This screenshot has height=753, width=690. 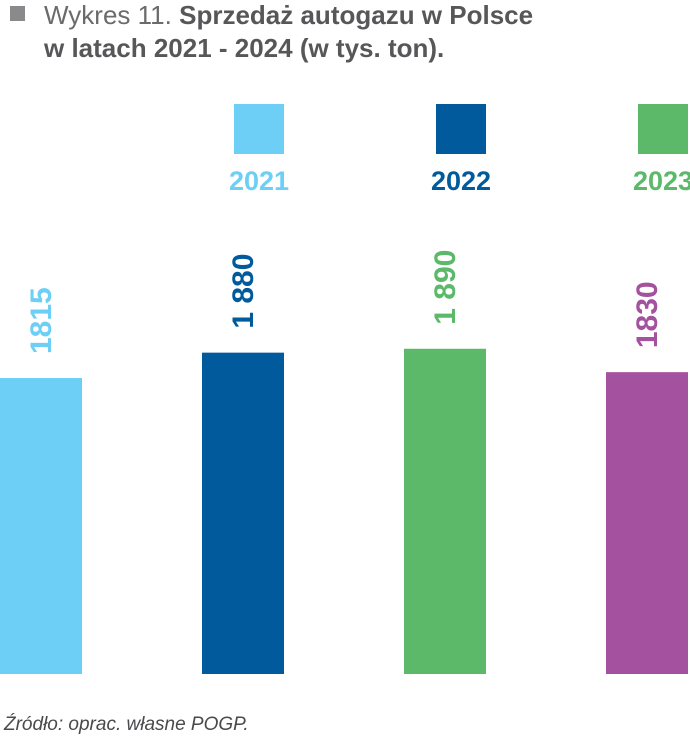 I want to click on legend-label-2022: 2022, so click(x=461, y=181).